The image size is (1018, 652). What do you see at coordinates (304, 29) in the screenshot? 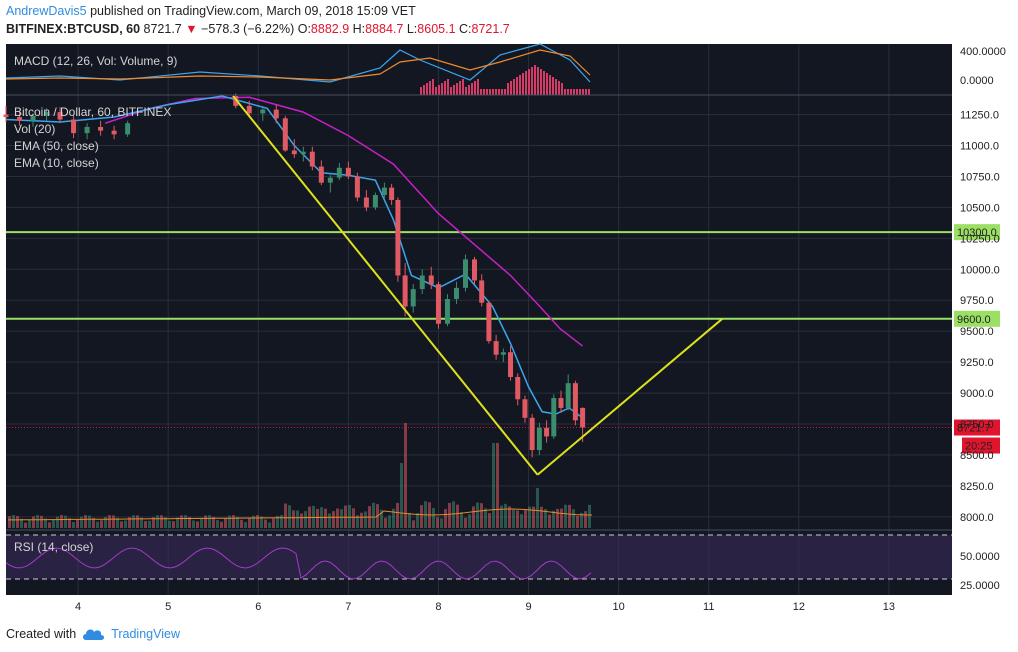
I see `open-label: O:` at bounding box center [304, 29].